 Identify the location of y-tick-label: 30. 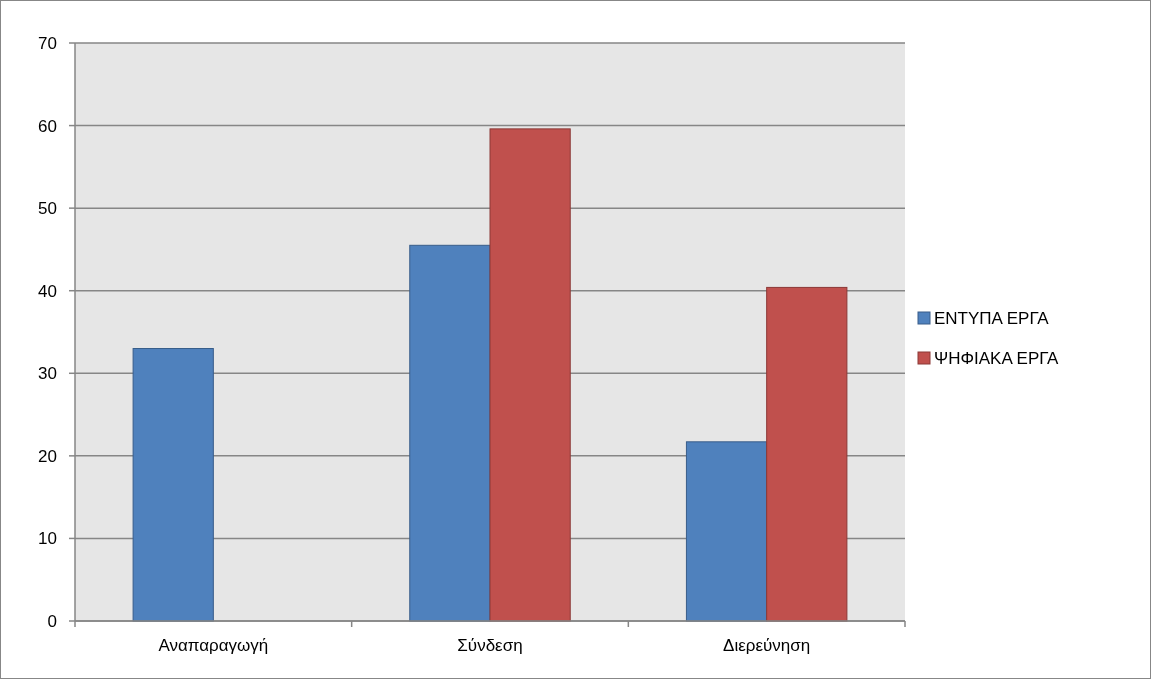
(47, 374).